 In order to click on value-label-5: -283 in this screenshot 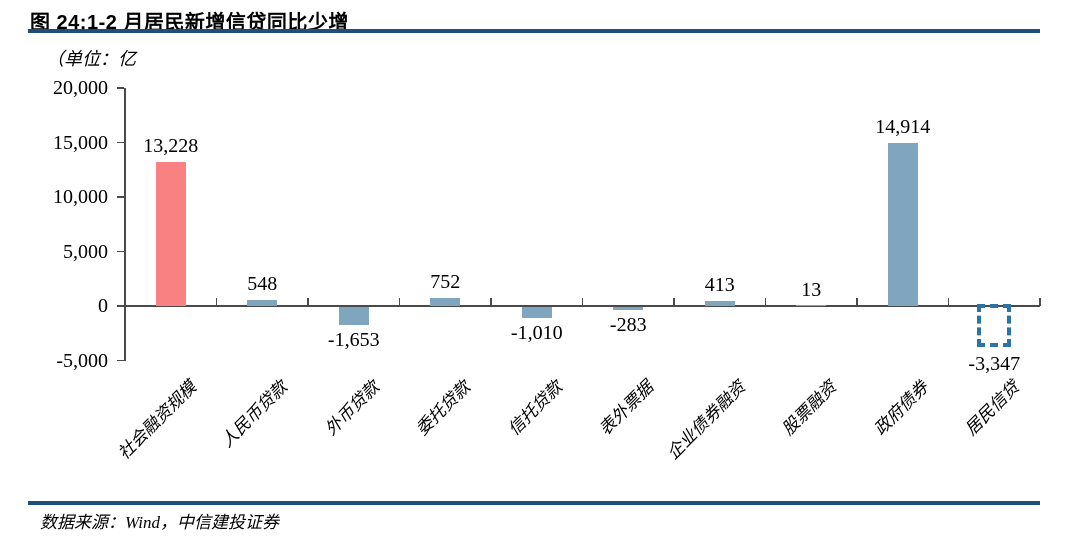, I will do `click(628, 325)`.